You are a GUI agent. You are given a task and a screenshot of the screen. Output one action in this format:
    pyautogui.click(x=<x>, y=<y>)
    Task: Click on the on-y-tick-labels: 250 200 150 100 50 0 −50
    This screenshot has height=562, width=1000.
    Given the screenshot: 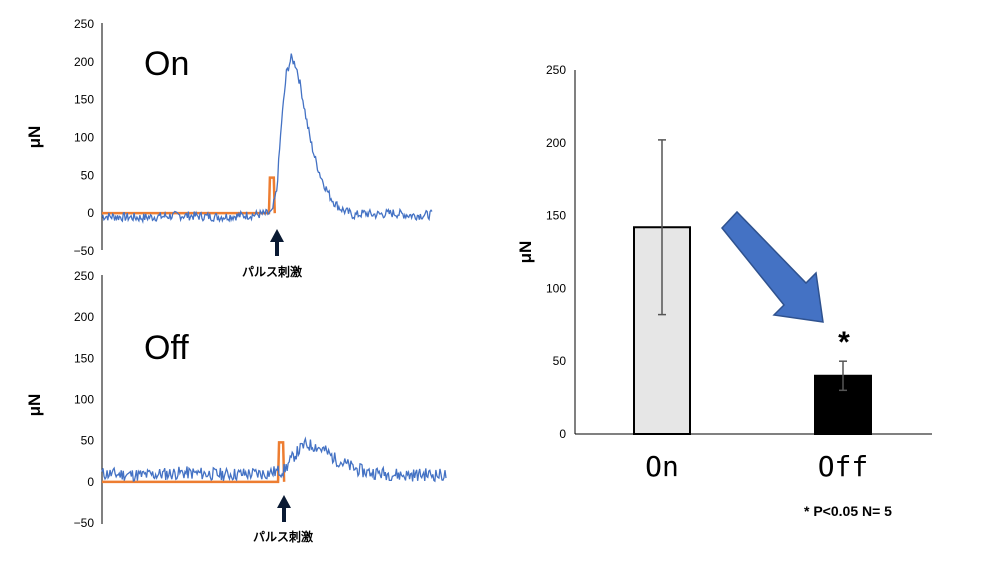 What is the action you would take?
    pyautogui.click(x=84, y=137)
    